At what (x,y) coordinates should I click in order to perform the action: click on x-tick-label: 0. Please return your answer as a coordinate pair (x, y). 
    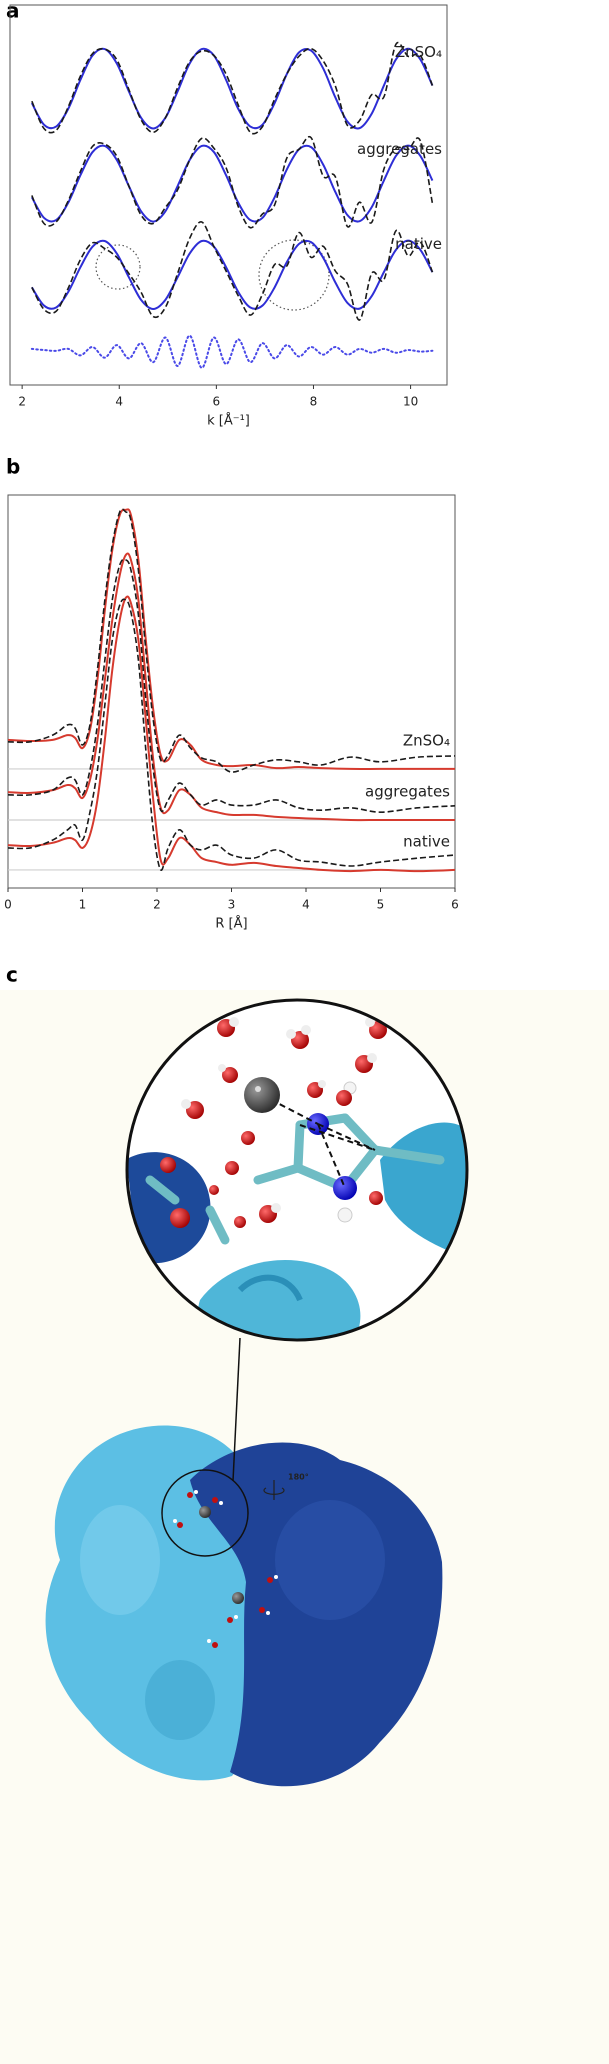
    Looking at the image, I should click on (8, 905).